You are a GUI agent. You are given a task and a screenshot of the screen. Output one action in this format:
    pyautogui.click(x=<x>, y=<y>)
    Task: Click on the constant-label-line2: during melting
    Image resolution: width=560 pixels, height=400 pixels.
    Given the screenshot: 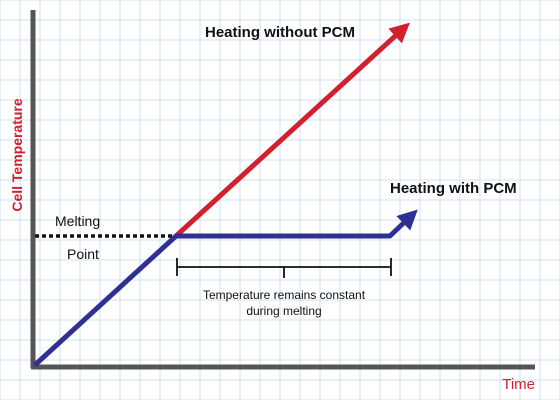 What is the action you would take?
    pyautogui.click(x=283, y=311)
    